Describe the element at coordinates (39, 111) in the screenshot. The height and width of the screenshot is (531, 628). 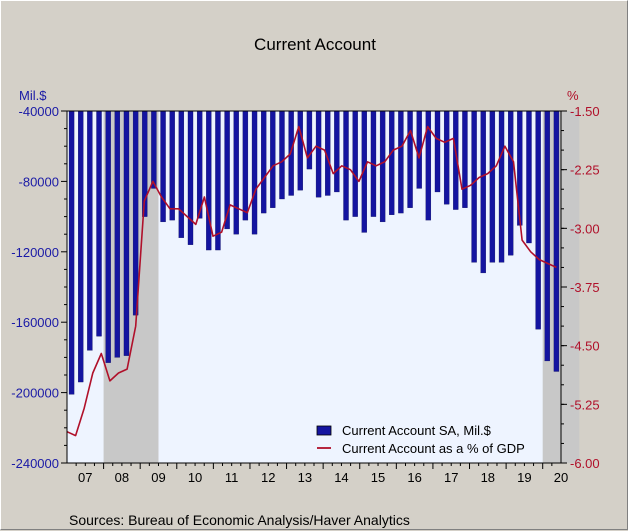
I see `left-tick-label: -40000` at that location.